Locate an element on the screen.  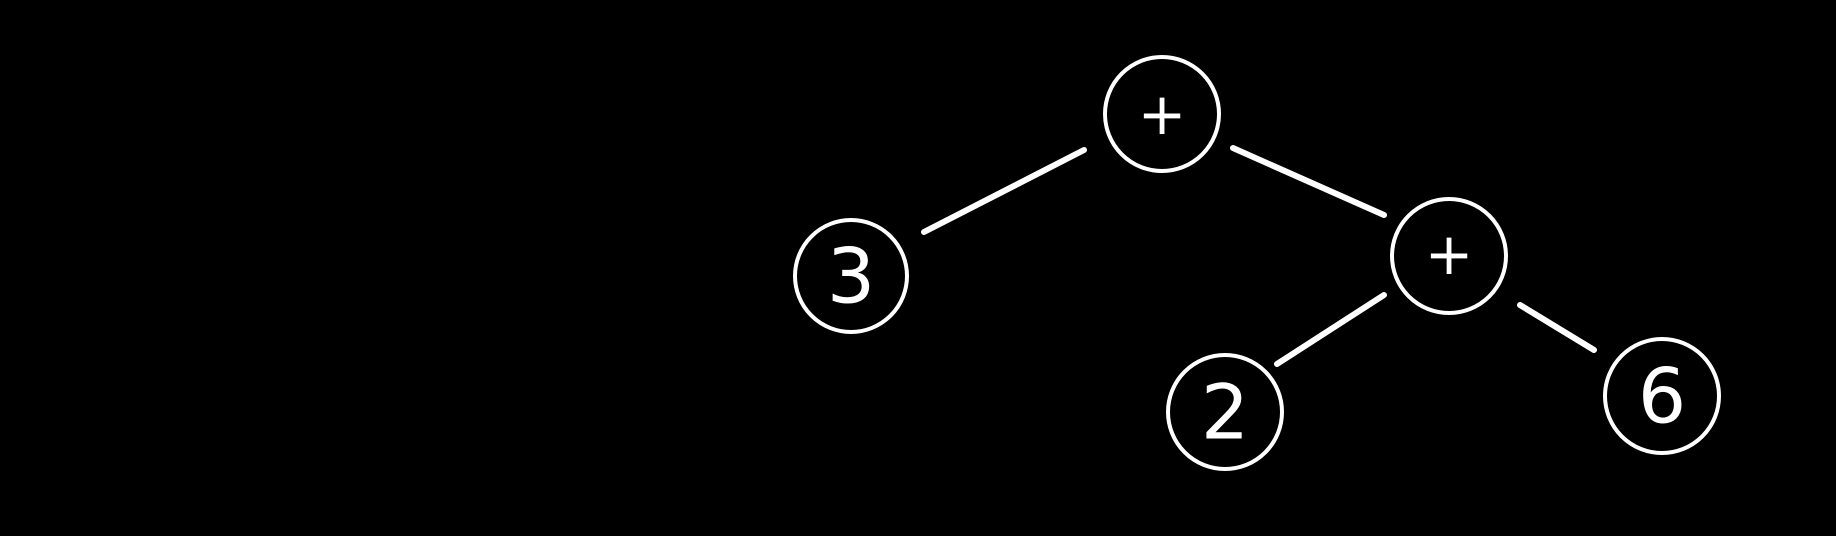
node-2-circle is located at coordinates (1225, 412).